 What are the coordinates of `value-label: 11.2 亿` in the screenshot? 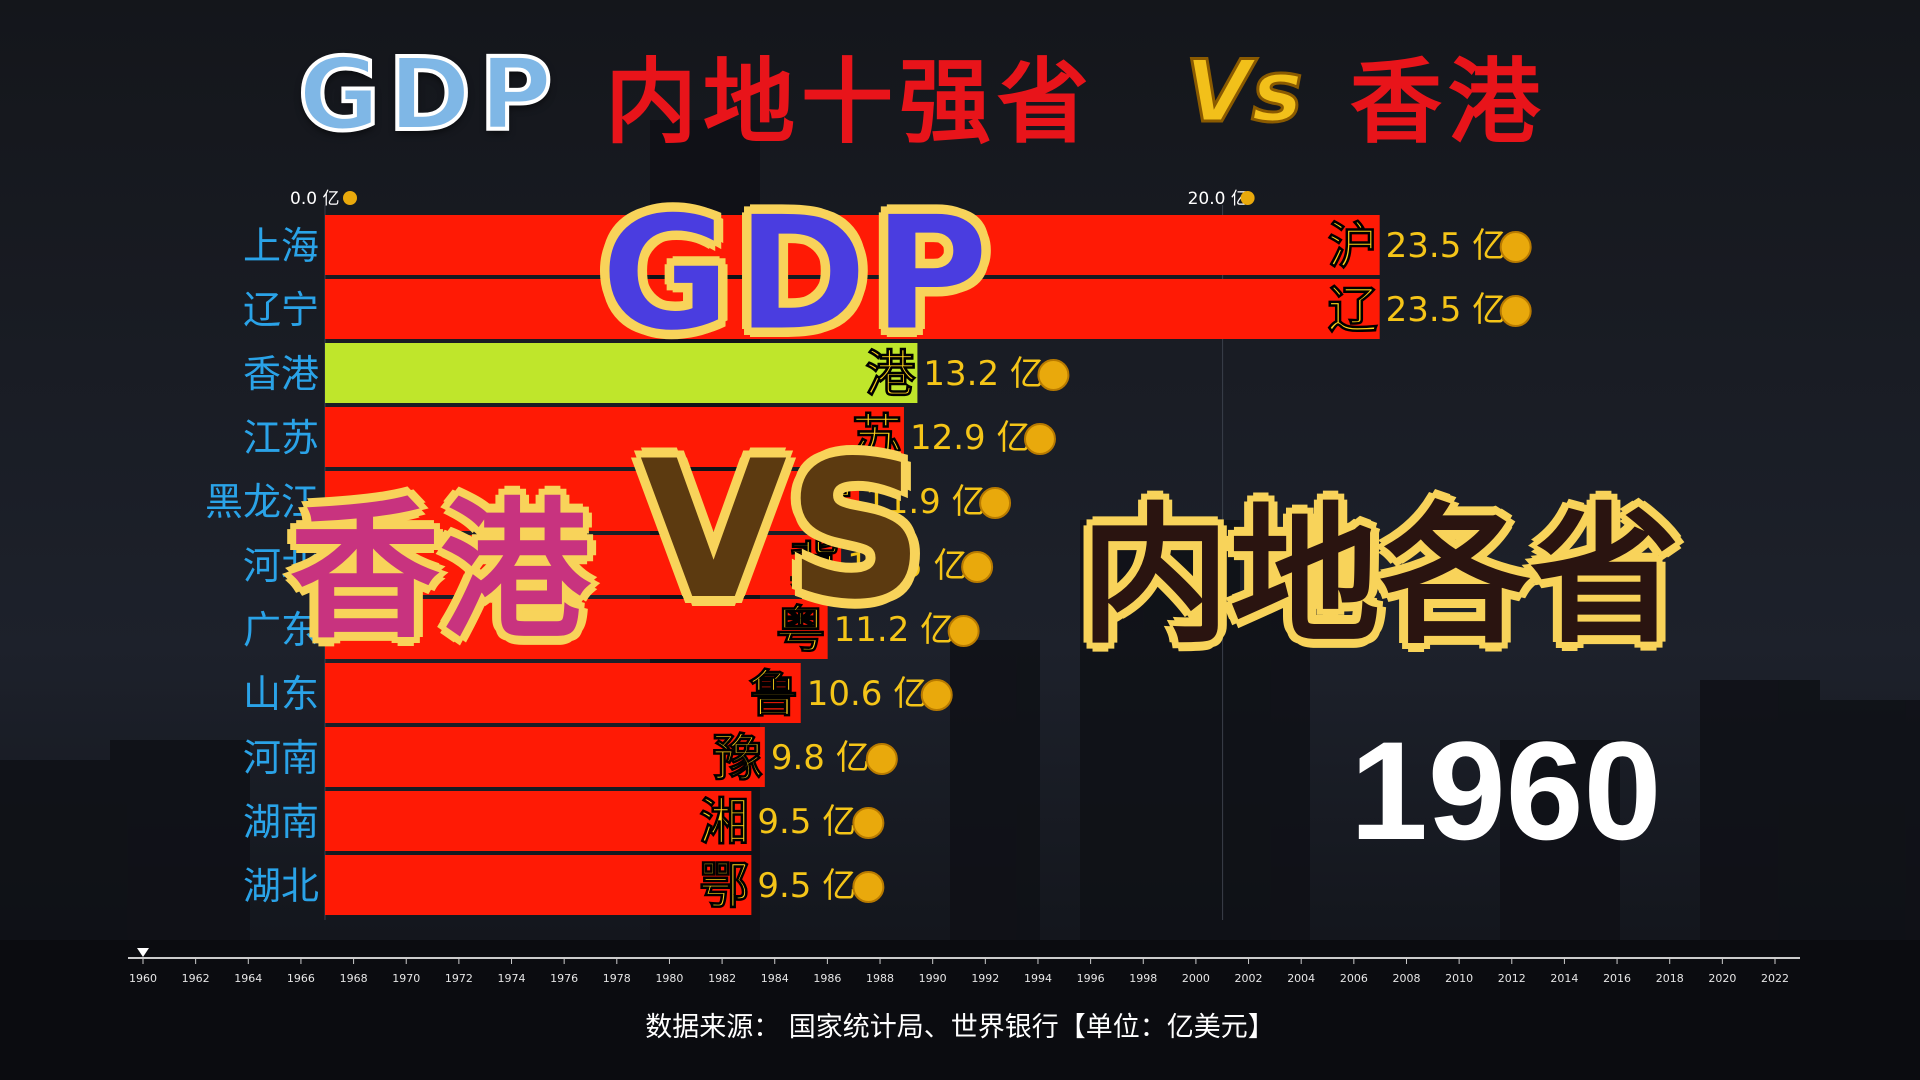 It's located at (894, 630).